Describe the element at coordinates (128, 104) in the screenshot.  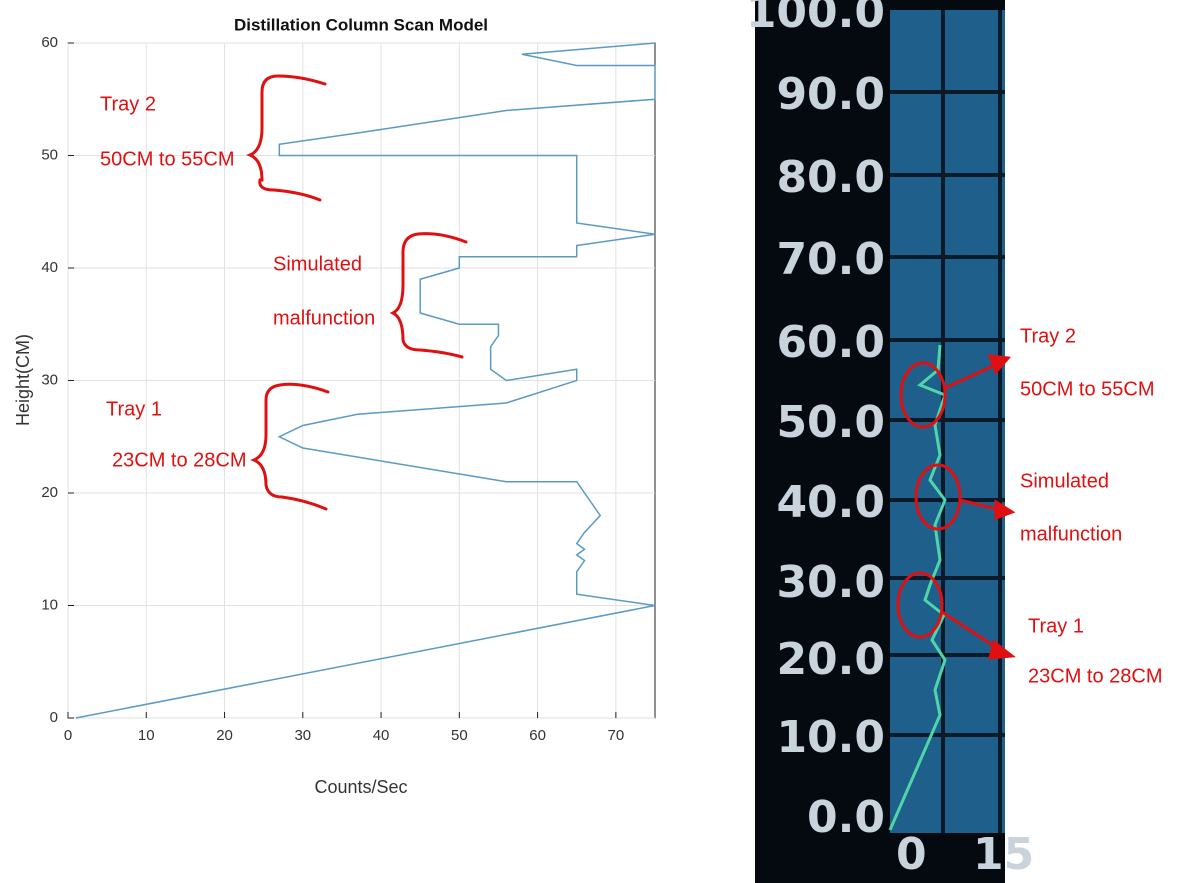
I see `annotation: Tray 2` at that location.